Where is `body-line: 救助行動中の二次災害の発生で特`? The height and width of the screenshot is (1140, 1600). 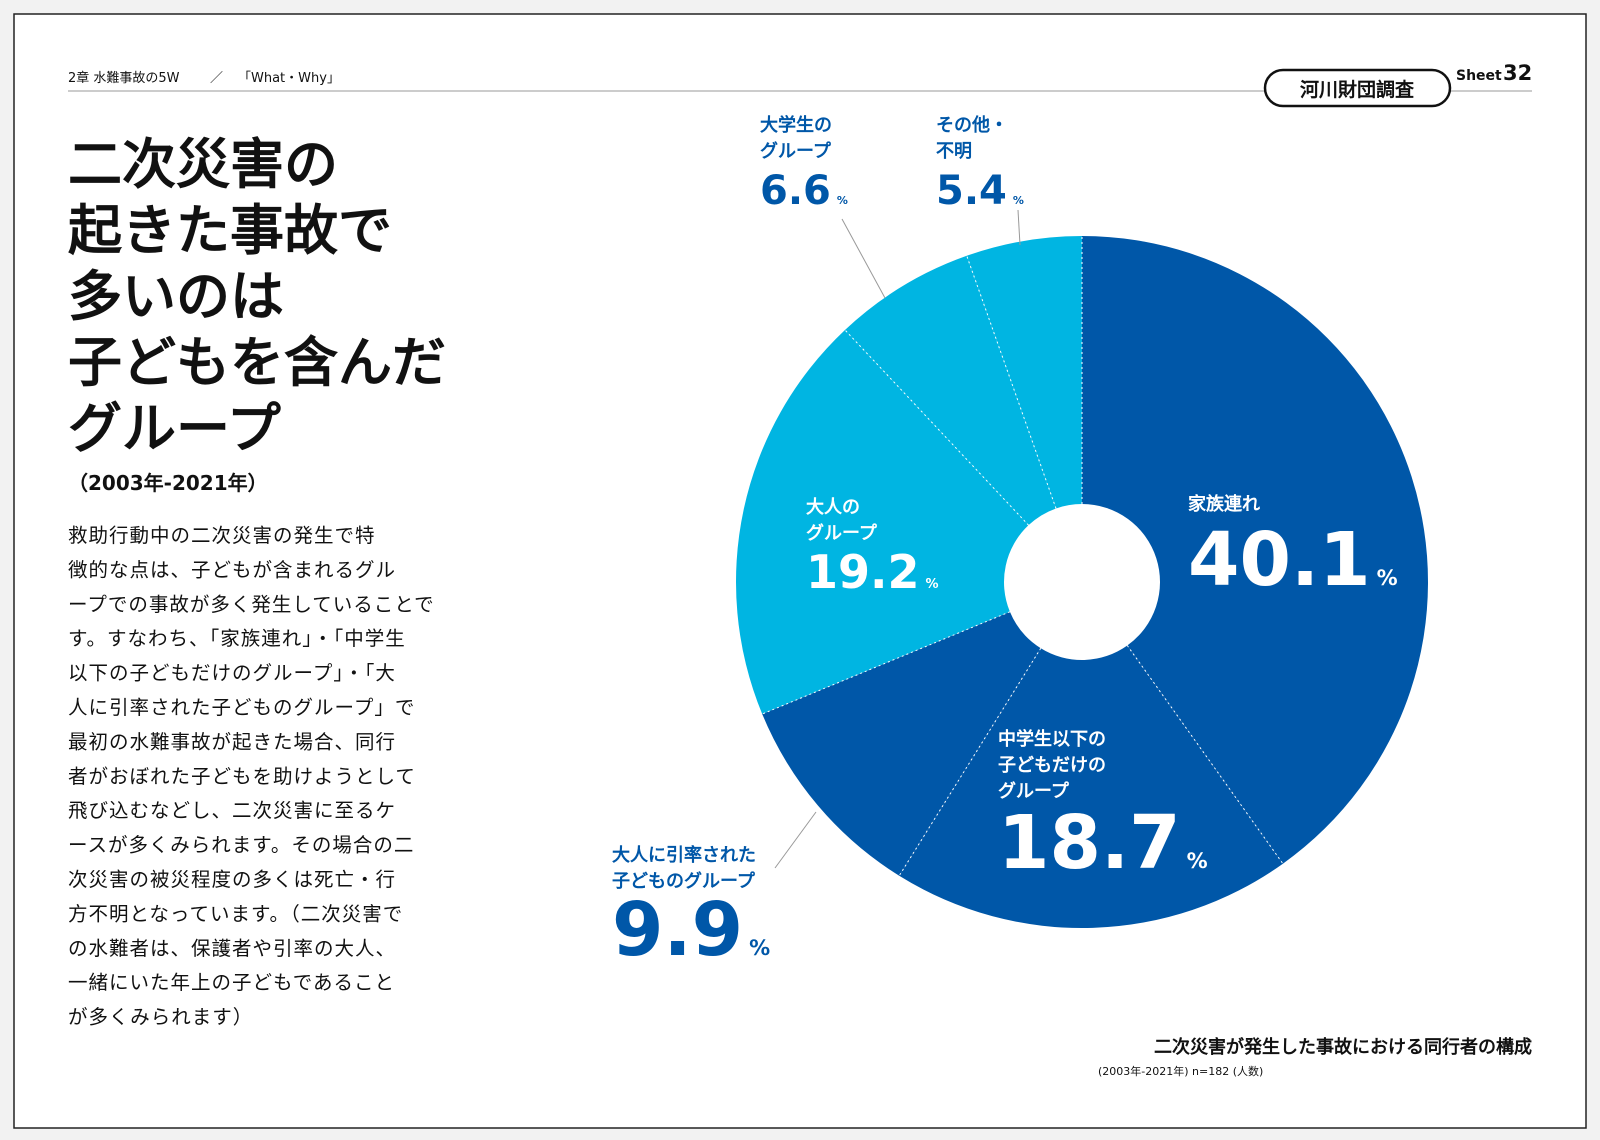
body-line: 救助行動中の二次災害の発生で特 is located at coordinates (222, 535).